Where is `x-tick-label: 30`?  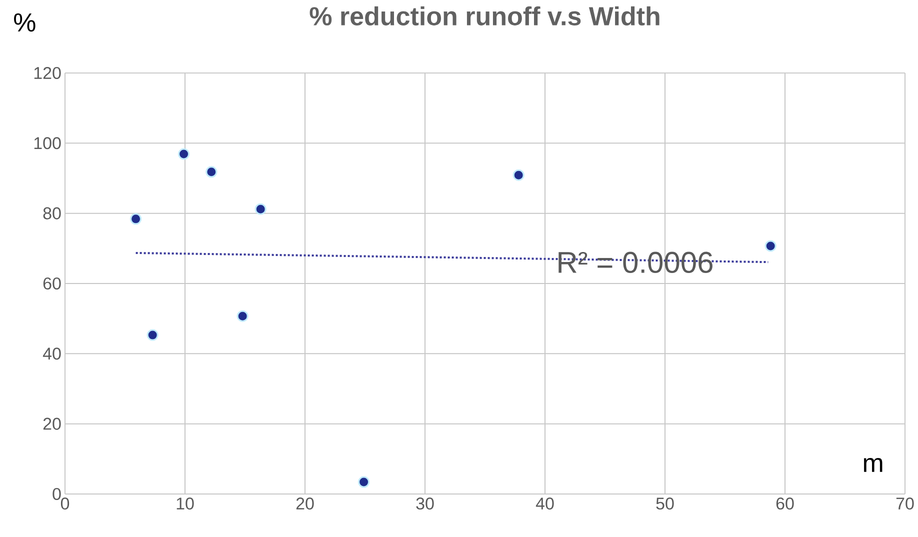 x-tick-label: 30 is located at coordinates (425, 504).